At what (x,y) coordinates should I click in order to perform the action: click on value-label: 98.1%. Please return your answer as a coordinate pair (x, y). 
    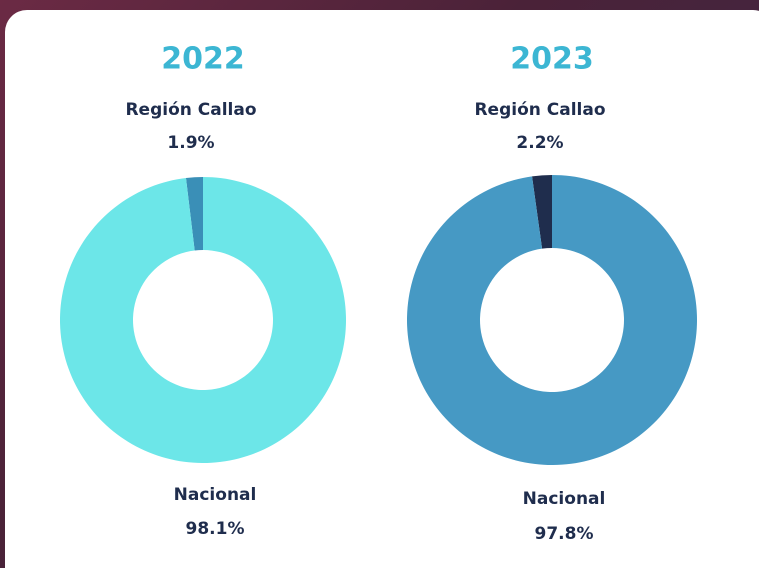
    Looking at the image, I should click on (215, 529).